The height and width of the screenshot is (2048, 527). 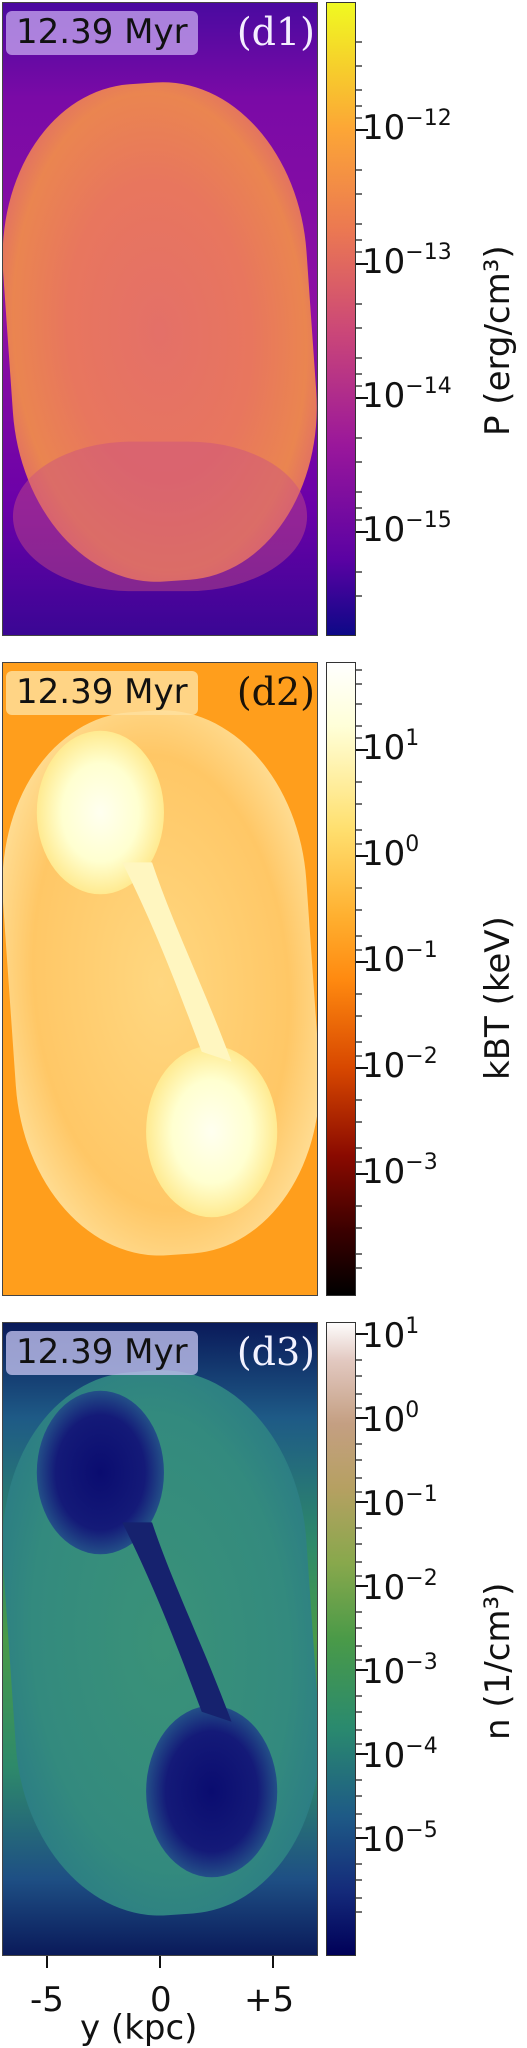 What do you see at coordinates (407, 529) in the screenshot?
I see `cbar-d1-tick-4: 10⁻¹⁵` at bounding box center [407, 529].